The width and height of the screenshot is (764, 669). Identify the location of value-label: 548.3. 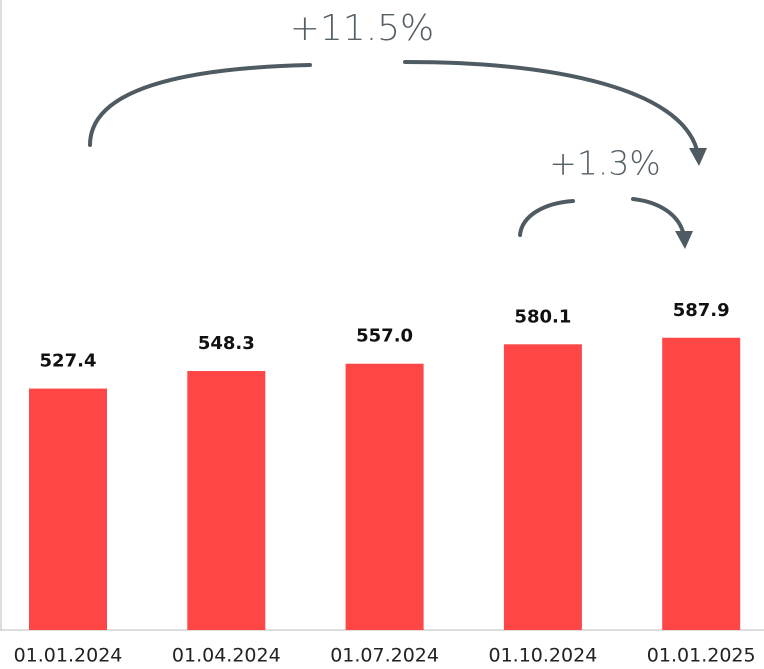
(226, 343).